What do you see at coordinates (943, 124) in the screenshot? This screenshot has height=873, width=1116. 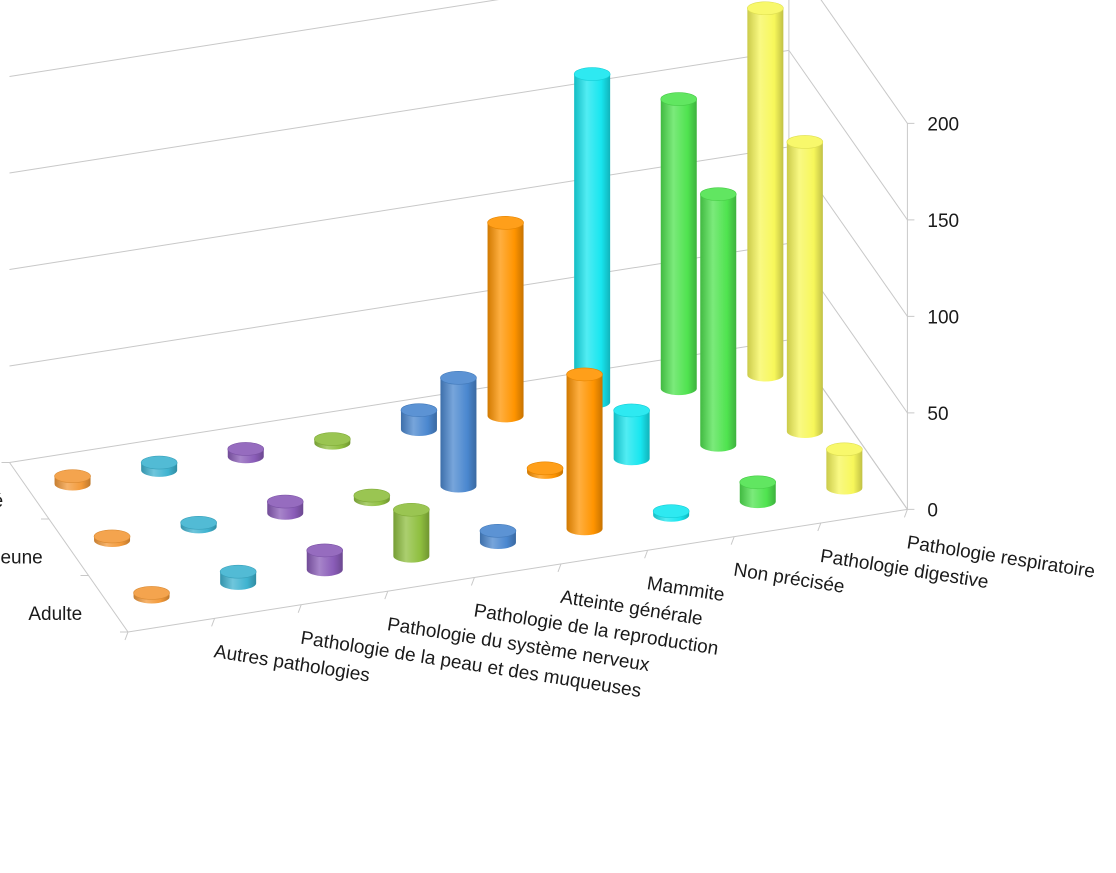 I see `z-tick-label: 200` at bounding box center [943, 124].